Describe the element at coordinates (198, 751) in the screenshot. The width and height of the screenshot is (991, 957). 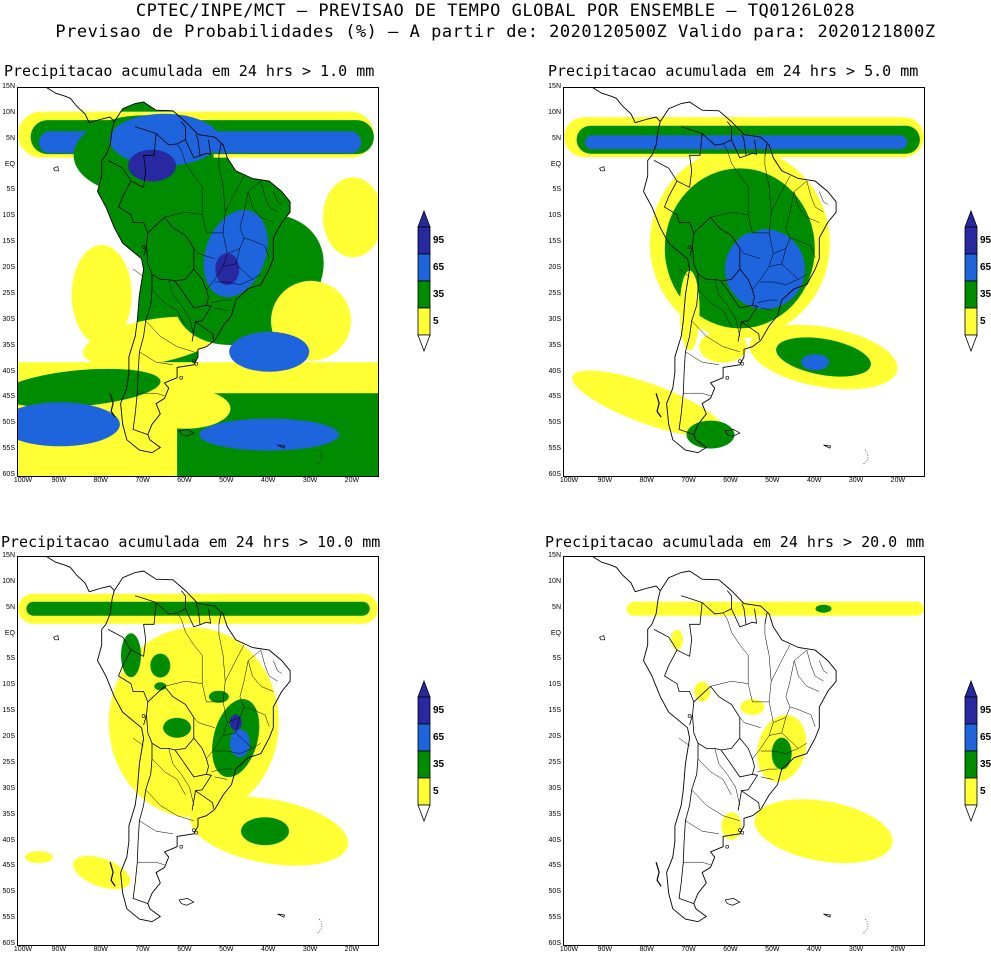
I see `map-panel-10mm` at that location.